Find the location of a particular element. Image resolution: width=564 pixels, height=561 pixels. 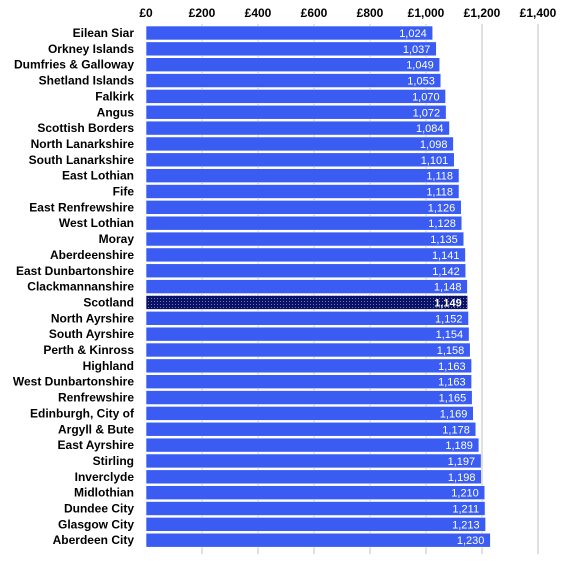

x-tick-label: £400 is located at coordinates (258, 13).